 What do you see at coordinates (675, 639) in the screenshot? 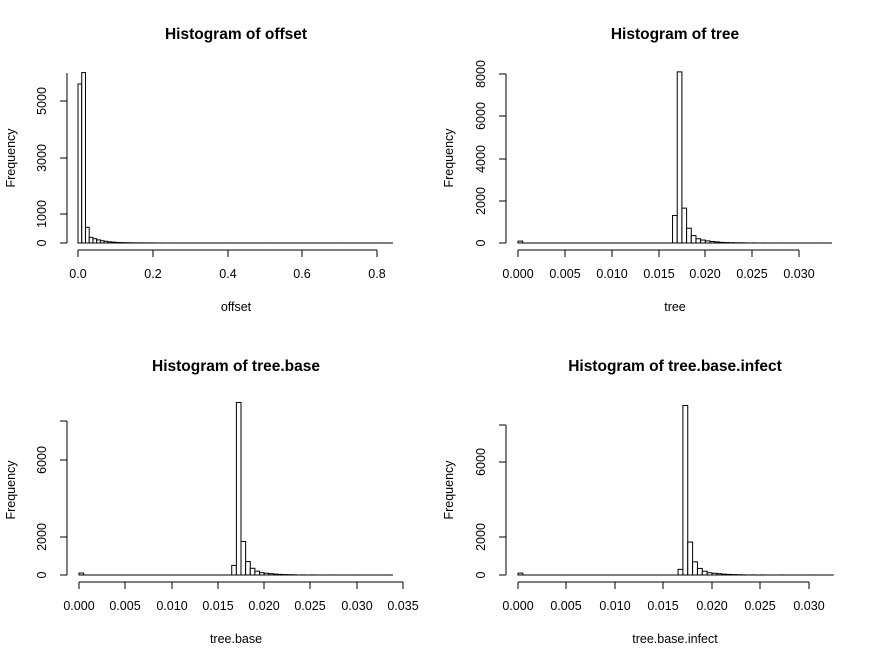
I see `x-axis-label: tree.base.infect` at bounding box center [675, 639].